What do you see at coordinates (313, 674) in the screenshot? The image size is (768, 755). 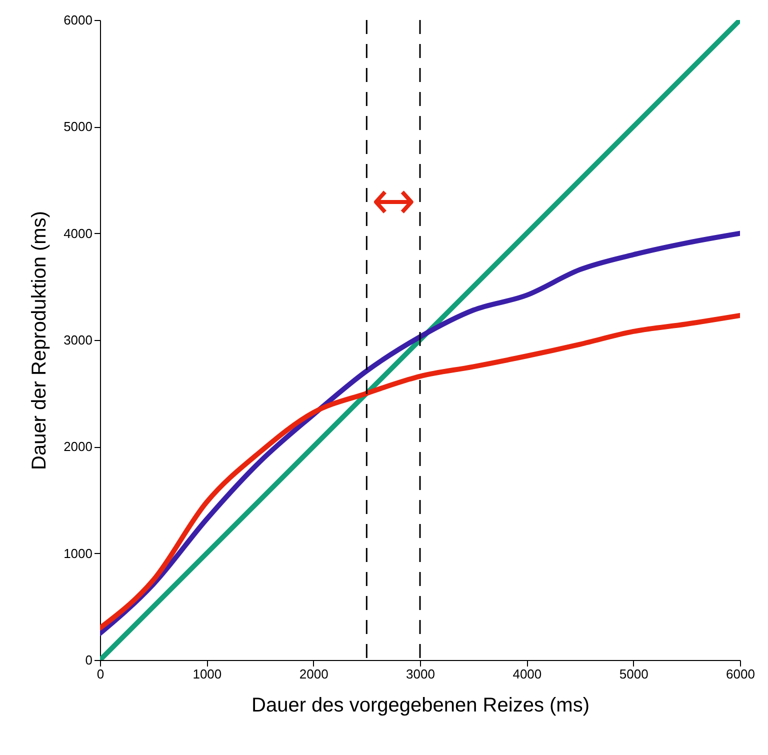 I see `x-tick-label: 2000` at bounding box center [313, 674].